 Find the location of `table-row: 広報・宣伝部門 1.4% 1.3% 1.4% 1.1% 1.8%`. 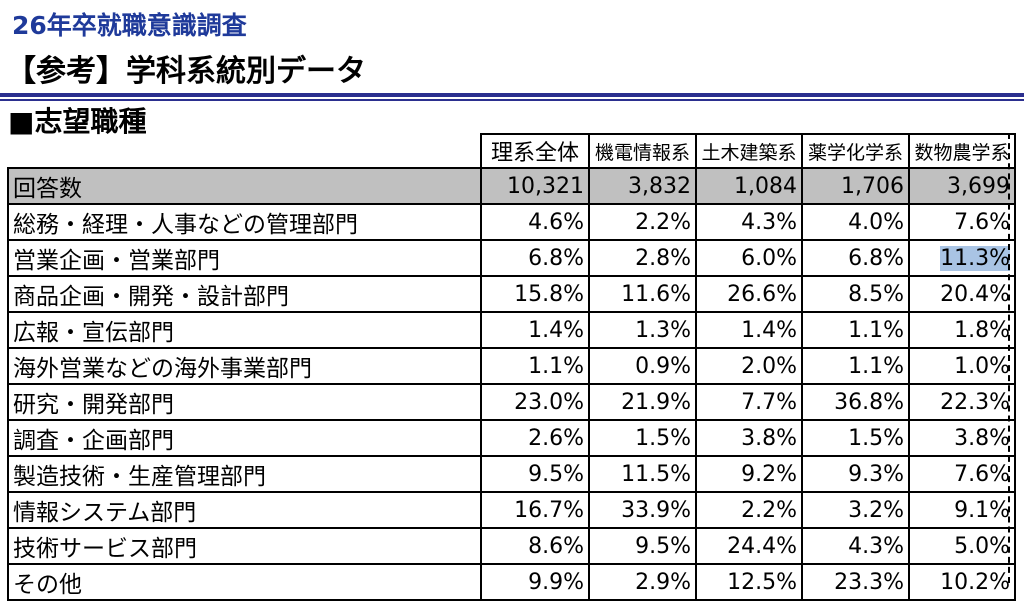

table-row: 広報・宣伝部門 1.4% 1.3% 1.4% 1.1% 1.8% is located at coordinates (511, 330).